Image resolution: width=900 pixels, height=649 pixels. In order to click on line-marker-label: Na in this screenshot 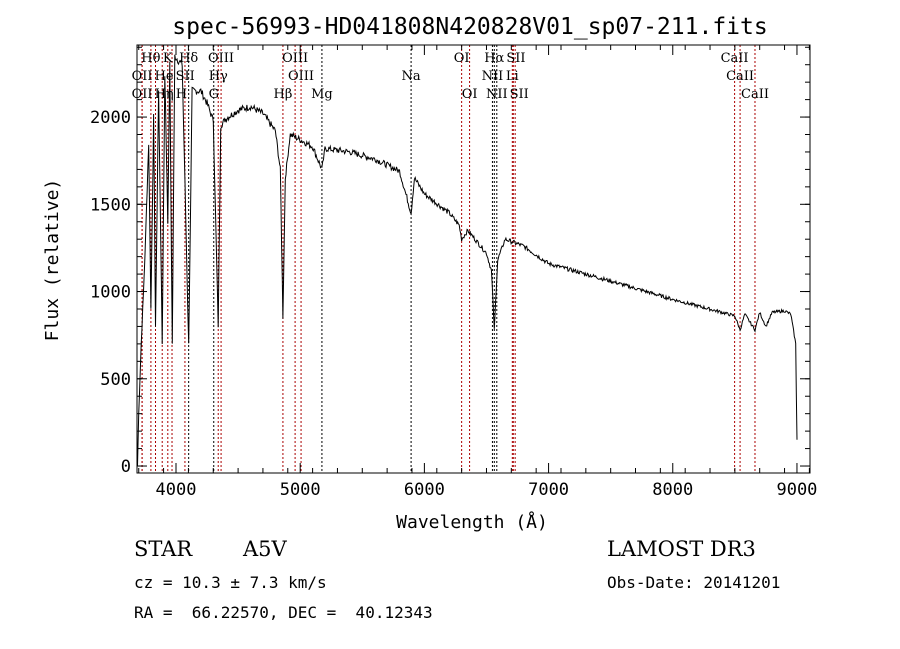, I will do `click(411, 76)`.